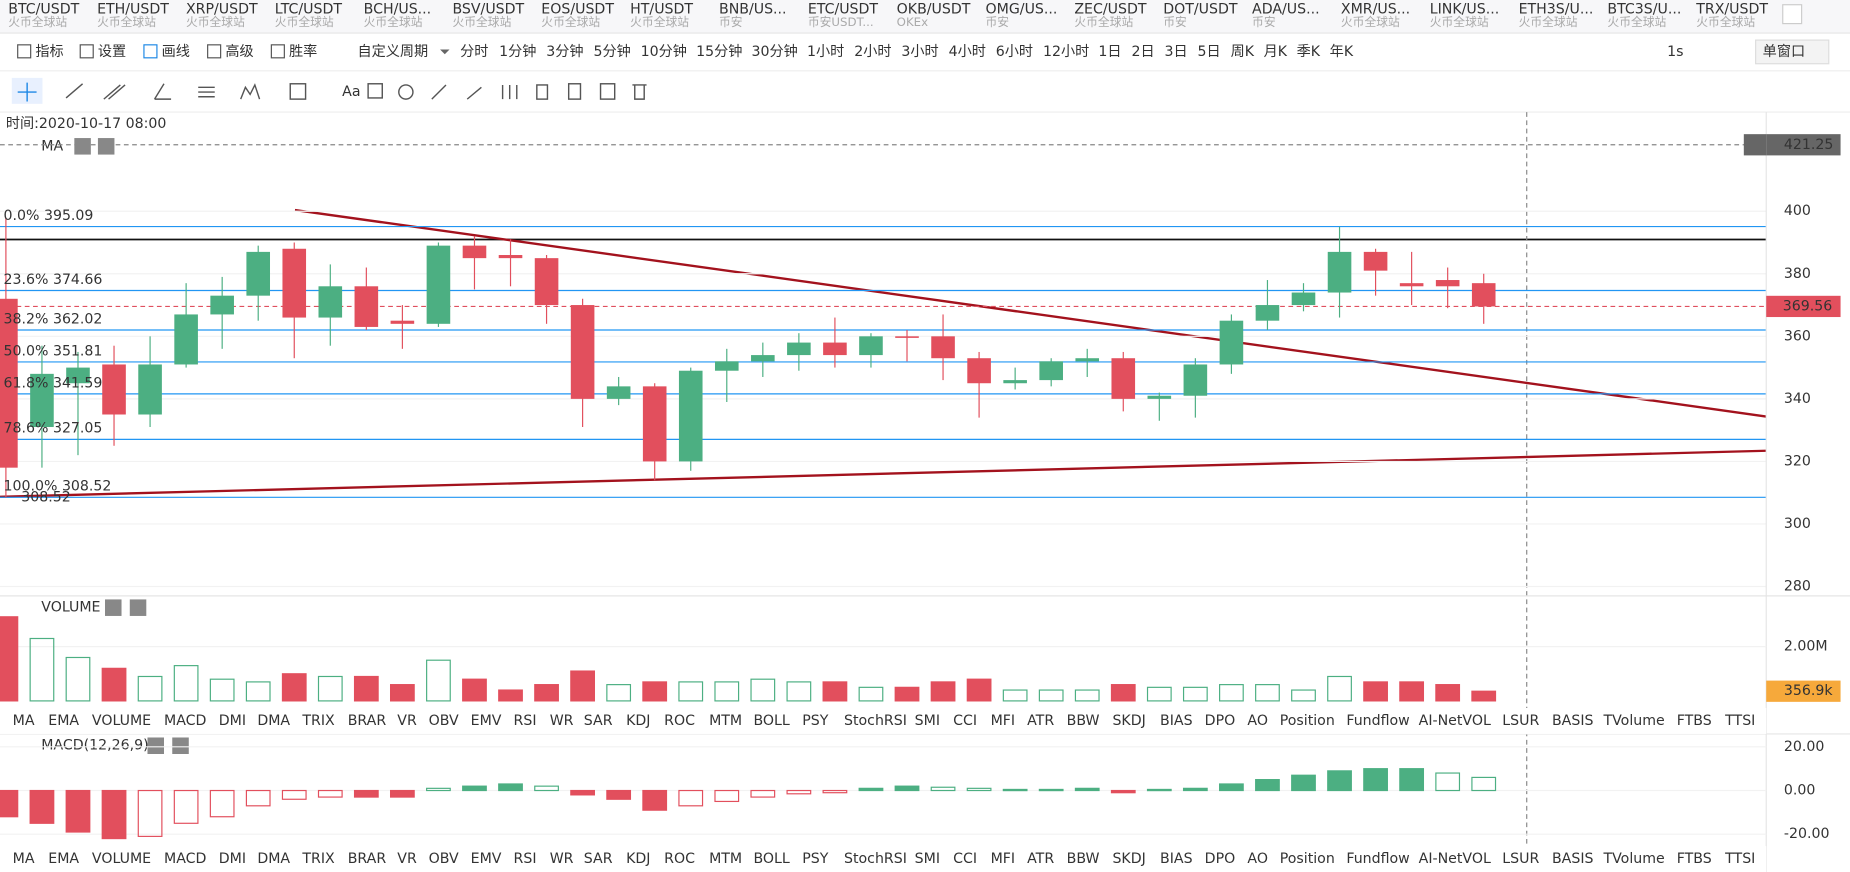 Image resolution: width=1850 pixels, height=872 pixels. What do you see at coordinates (1342, 52) in the screenshot?
I see `period: 年K` at bounding box center [1342, 52].